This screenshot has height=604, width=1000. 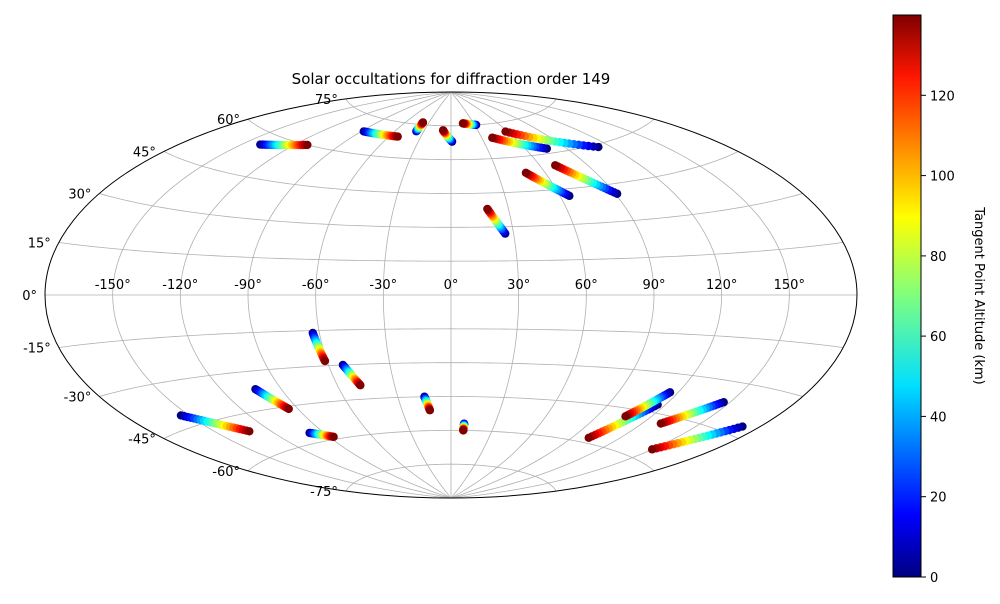 What do you see at coordinates (326, 100) in the screenshot?
I see `lat-tick-label: 75°` at bounding box center [326, 100].